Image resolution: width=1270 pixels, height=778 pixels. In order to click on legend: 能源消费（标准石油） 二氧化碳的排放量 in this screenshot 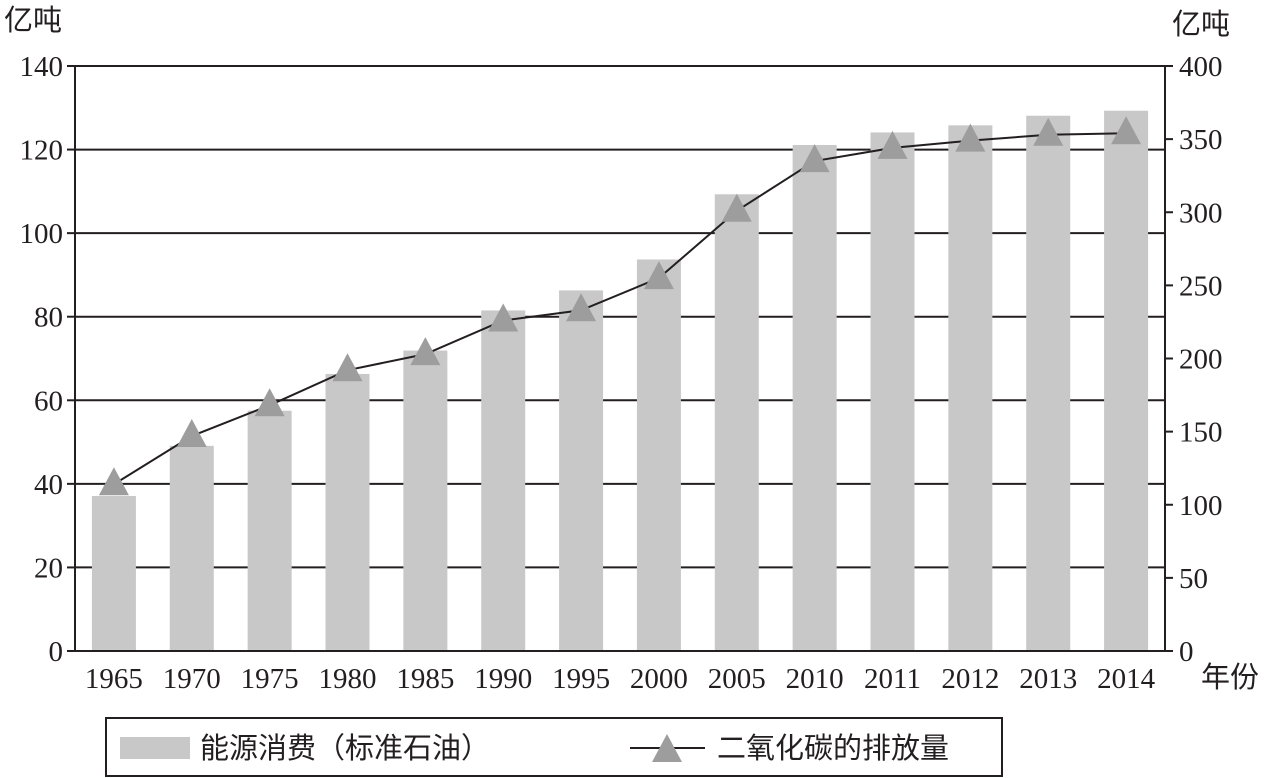, I will do `click(554, 747)`.